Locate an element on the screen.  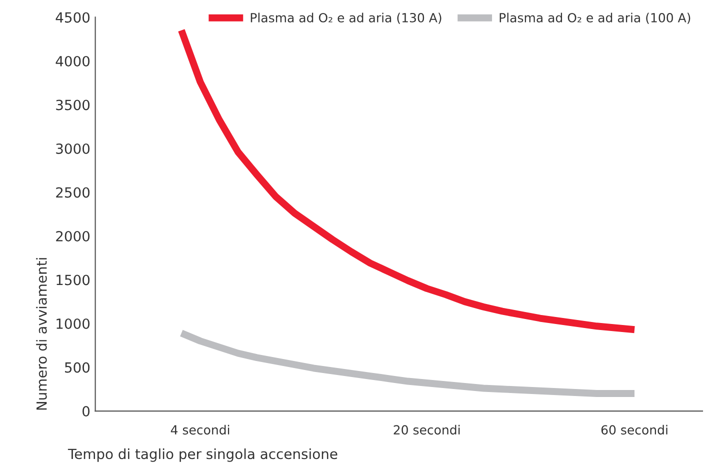
y-tick-label: 2000 is located at coordinates (73, 236).